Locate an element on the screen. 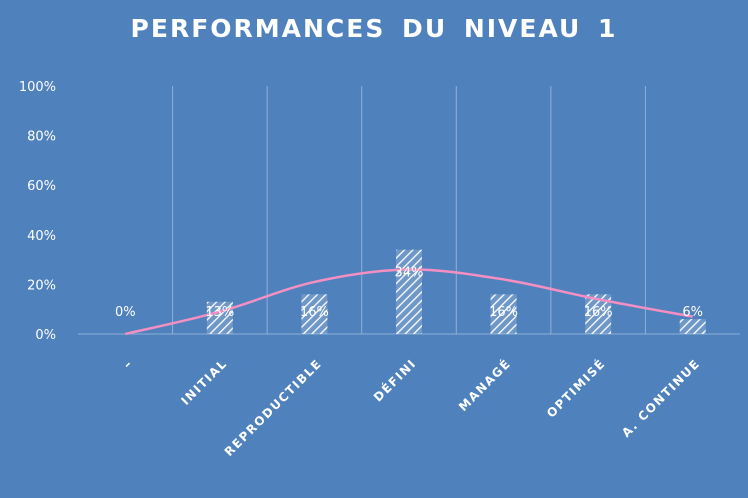 The width and height of the screenshot is (748, 498). data-label: 34% is located at coordinates (409, 273).